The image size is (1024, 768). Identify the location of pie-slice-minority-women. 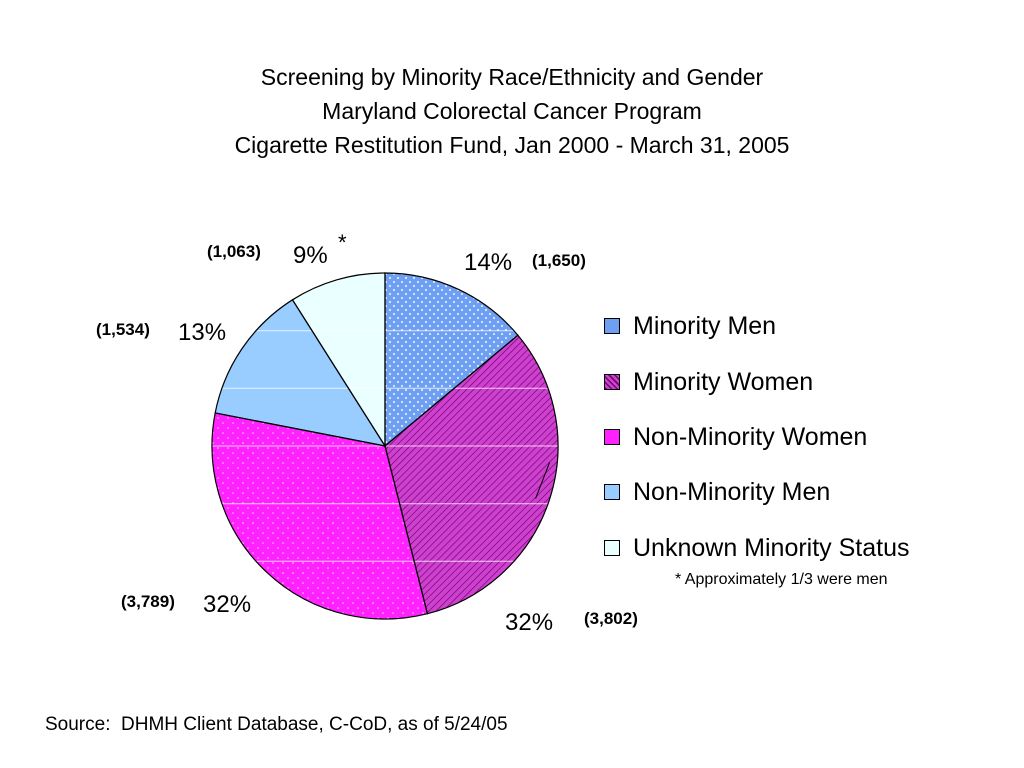
(471, 474).